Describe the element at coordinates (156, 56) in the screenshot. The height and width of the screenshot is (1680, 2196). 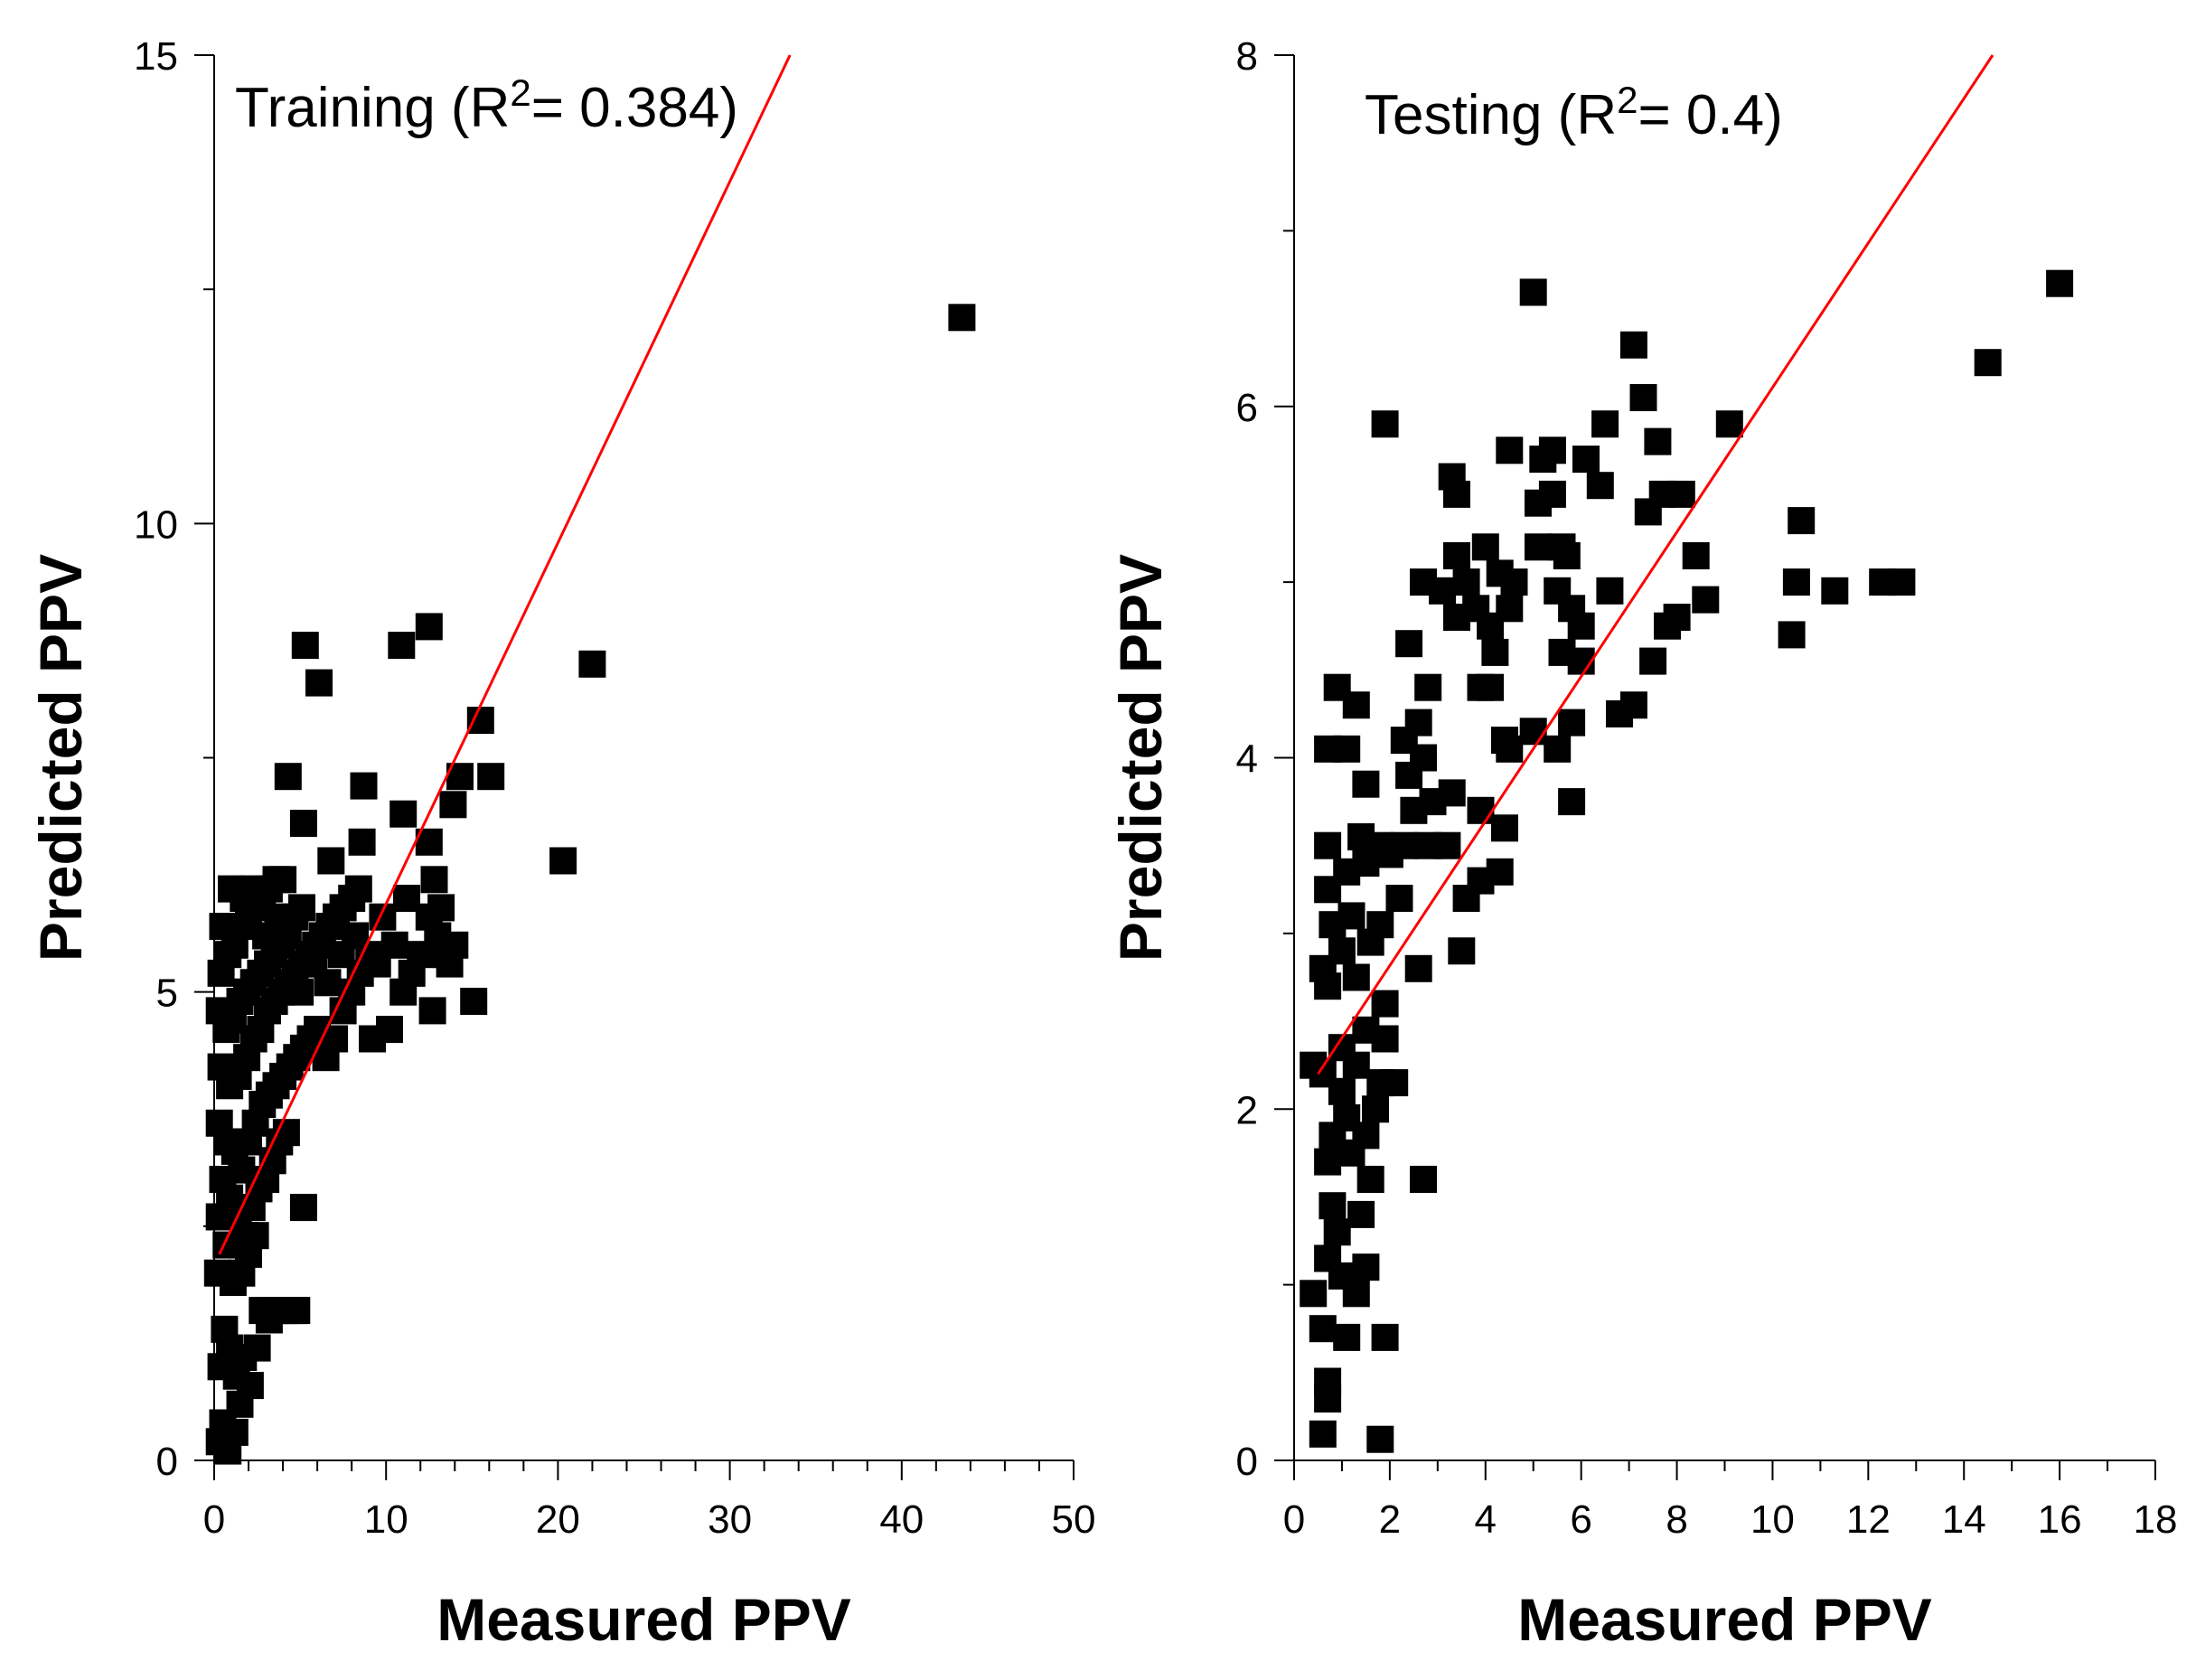
I see `training-y-tick-label: 15` at that location.